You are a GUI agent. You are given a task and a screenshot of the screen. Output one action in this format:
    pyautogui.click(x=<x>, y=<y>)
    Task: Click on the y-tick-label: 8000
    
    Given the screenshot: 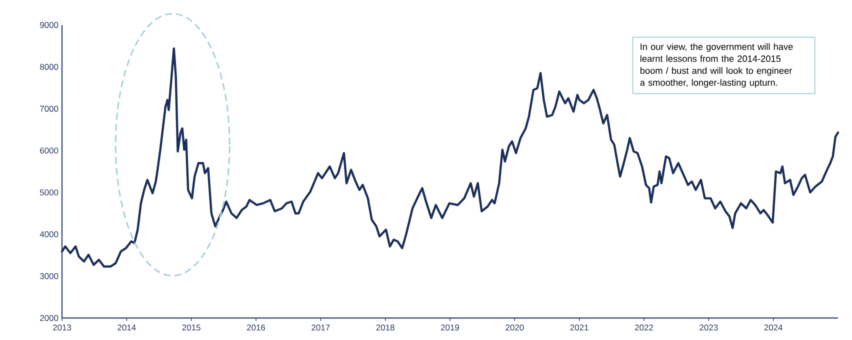 What is the action you would take?
    pyautogui.click(x=49, y=67)
    